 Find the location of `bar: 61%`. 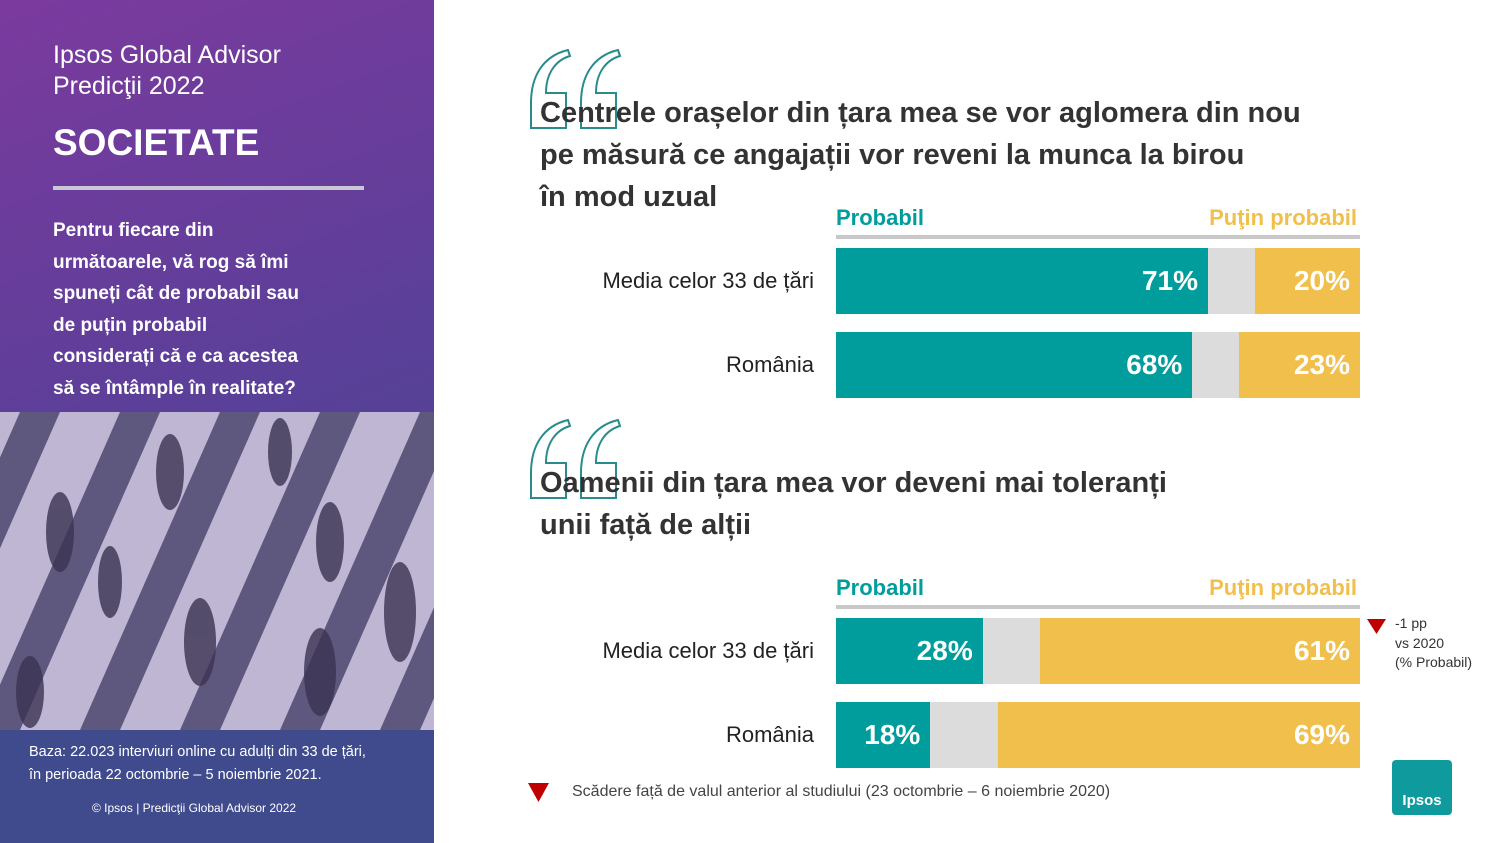

bar: 61% is located at coordinates (1200, 651).